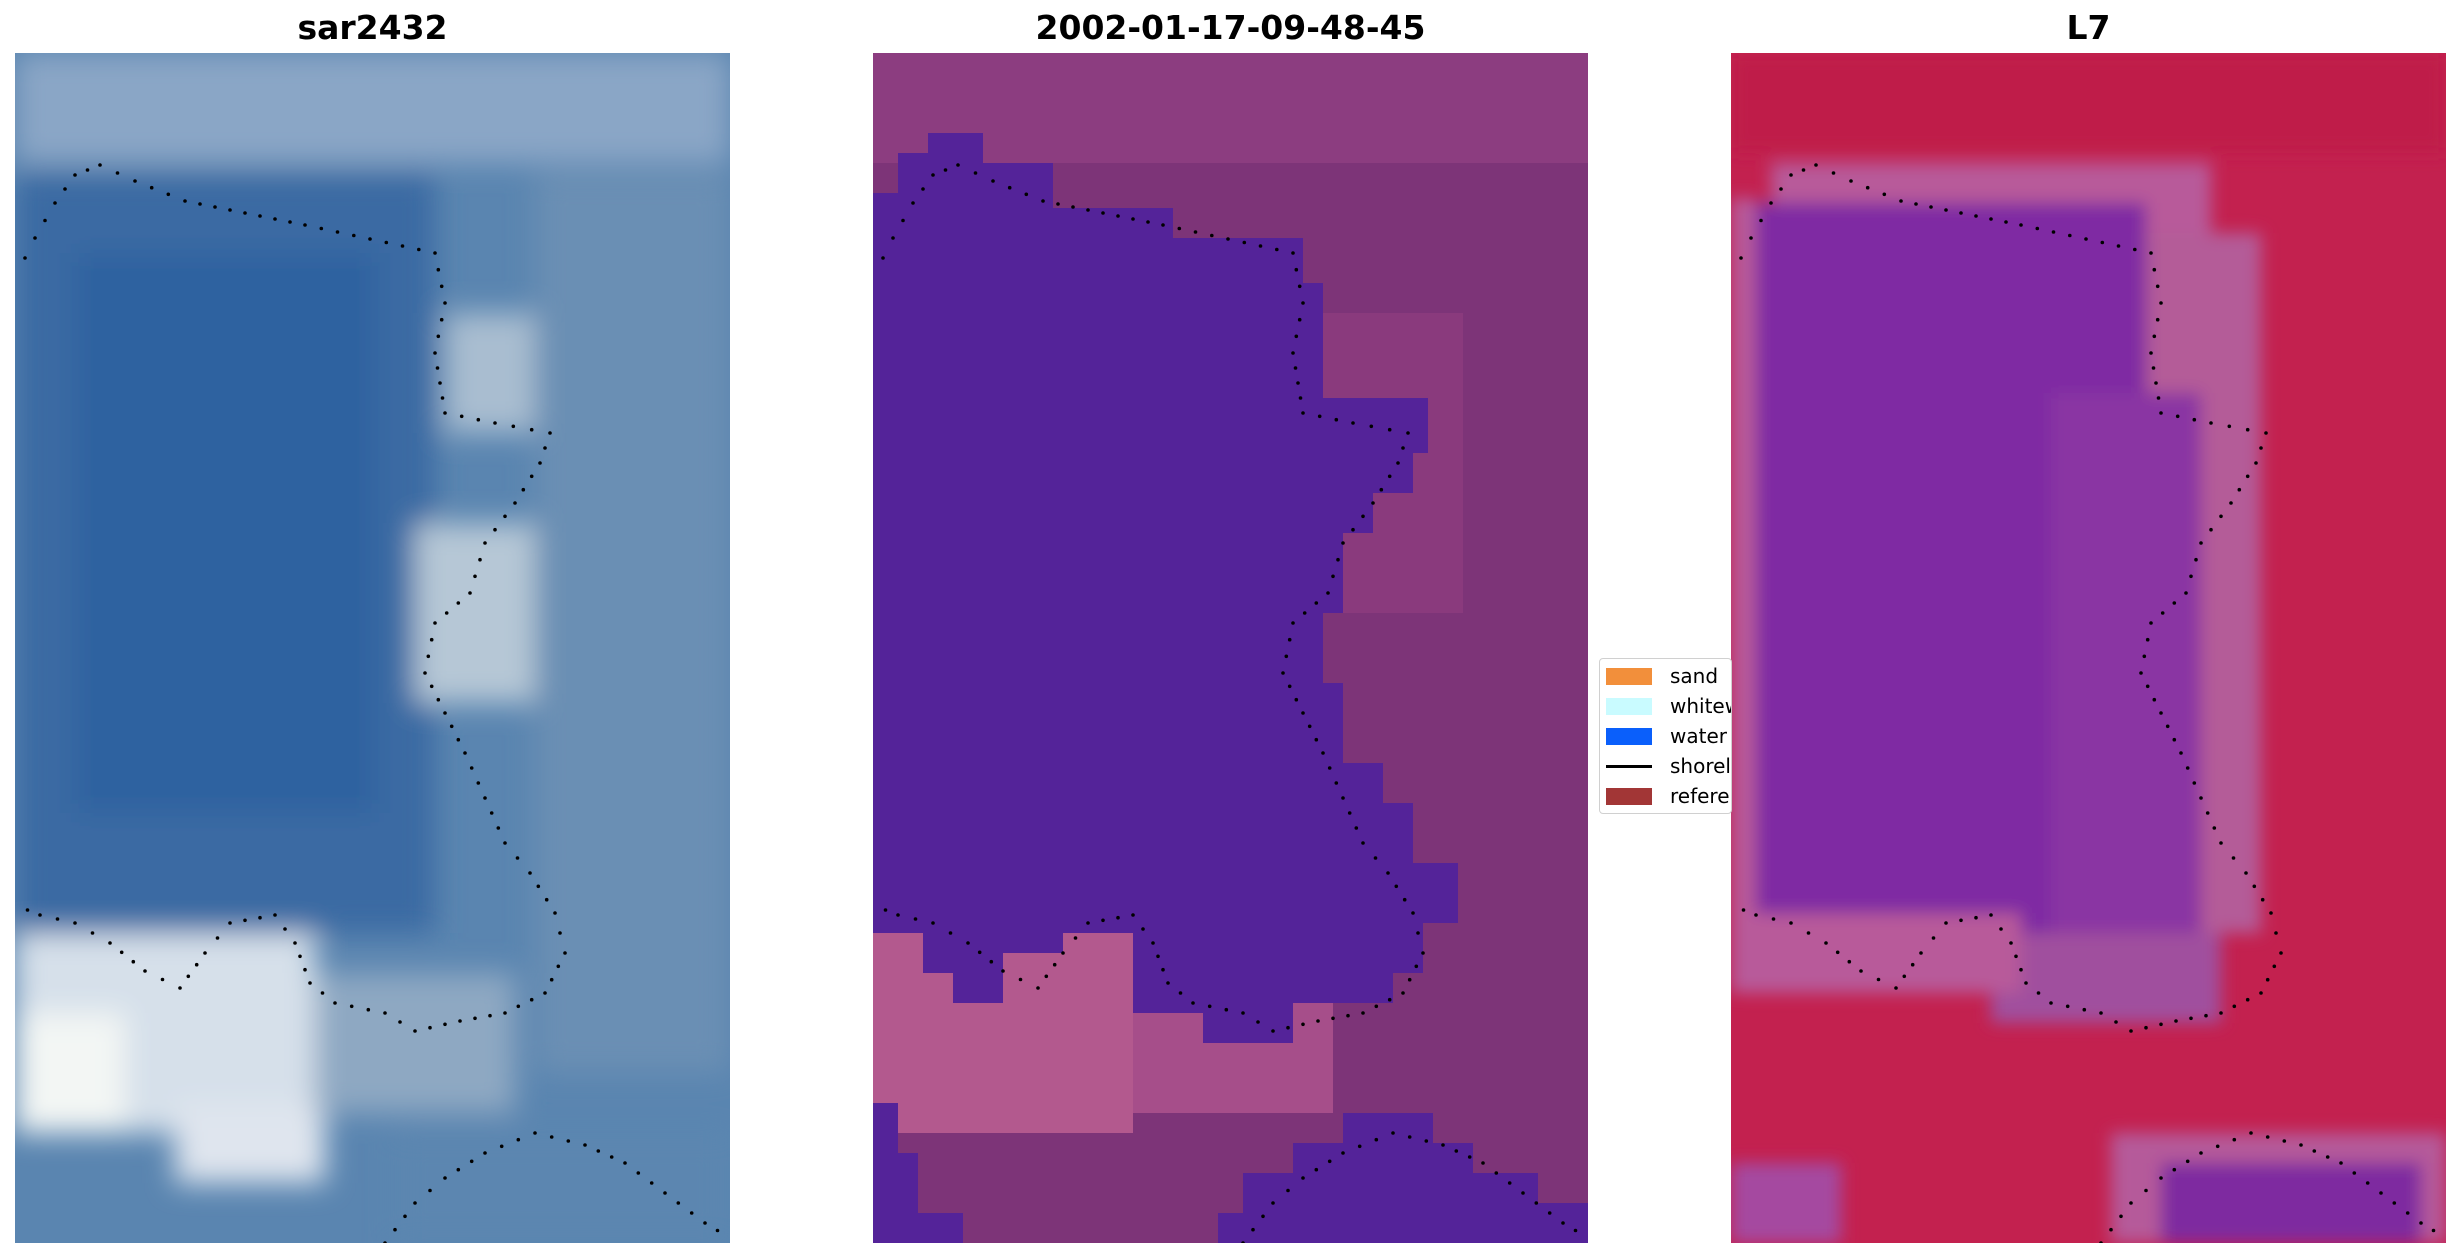 The width and height of the screenshot is (2460, 1259). Describe the element at coordinates (1668, 676) in the screenshot. I see `legend-item-sand: sand` at that location.